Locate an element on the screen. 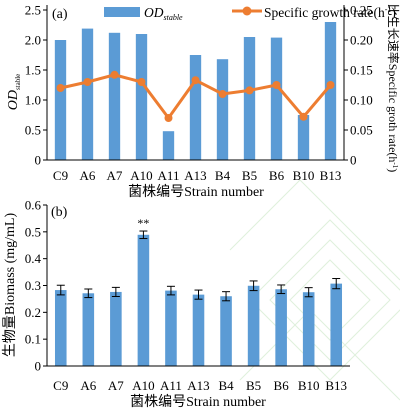  panel-b-category-label: A11 is located at coordinates (171, 385).